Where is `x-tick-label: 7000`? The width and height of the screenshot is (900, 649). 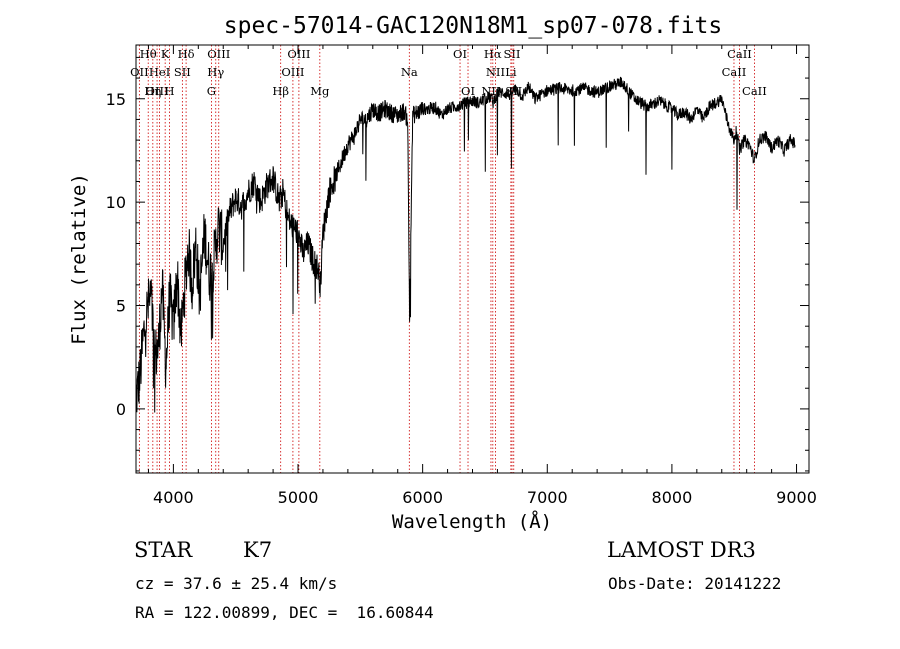 x-tick-label: 7000 is located at coordinates (547, 497).